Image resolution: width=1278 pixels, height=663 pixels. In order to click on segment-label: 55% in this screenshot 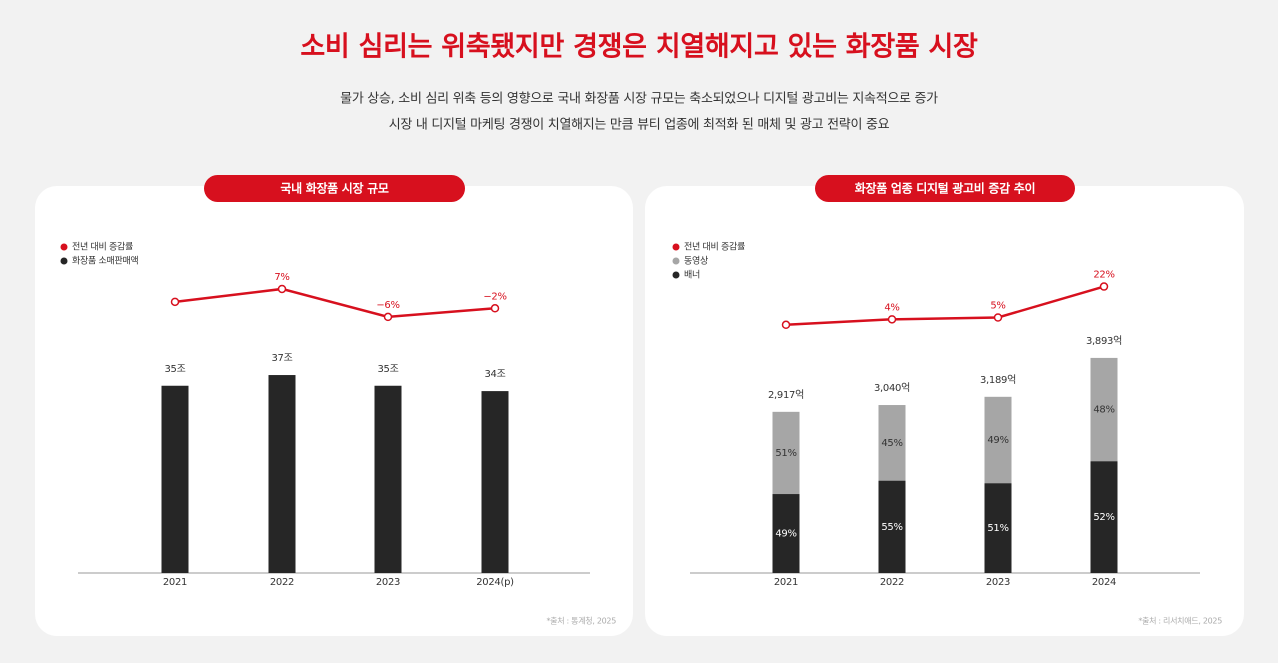, I will do `click(891, 527)`.